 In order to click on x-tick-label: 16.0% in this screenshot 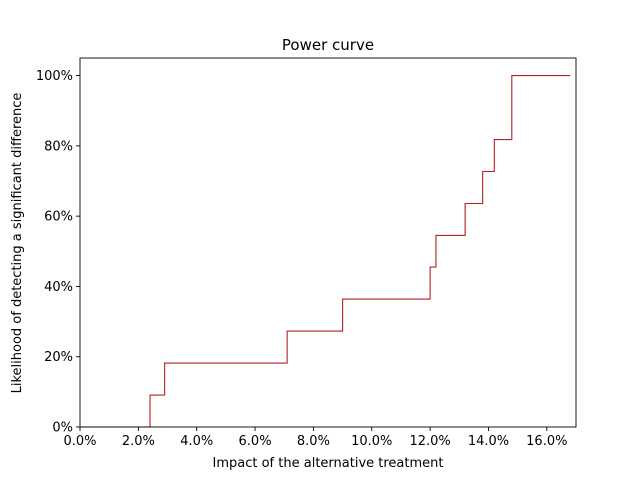, I will do `click(546, 441)`.